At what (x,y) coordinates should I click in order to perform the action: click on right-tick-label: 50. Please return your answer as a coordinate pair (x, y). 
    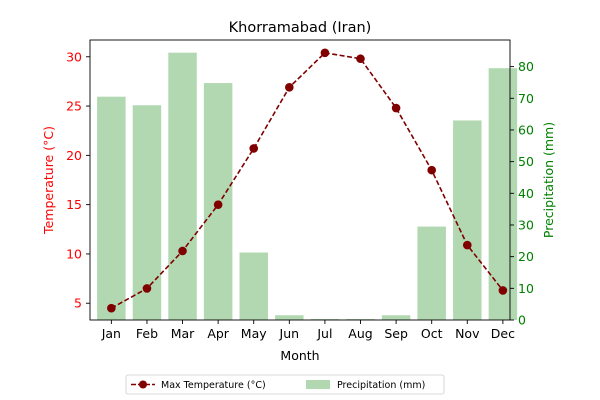
    Looking at the image, I should click on (526, 161).